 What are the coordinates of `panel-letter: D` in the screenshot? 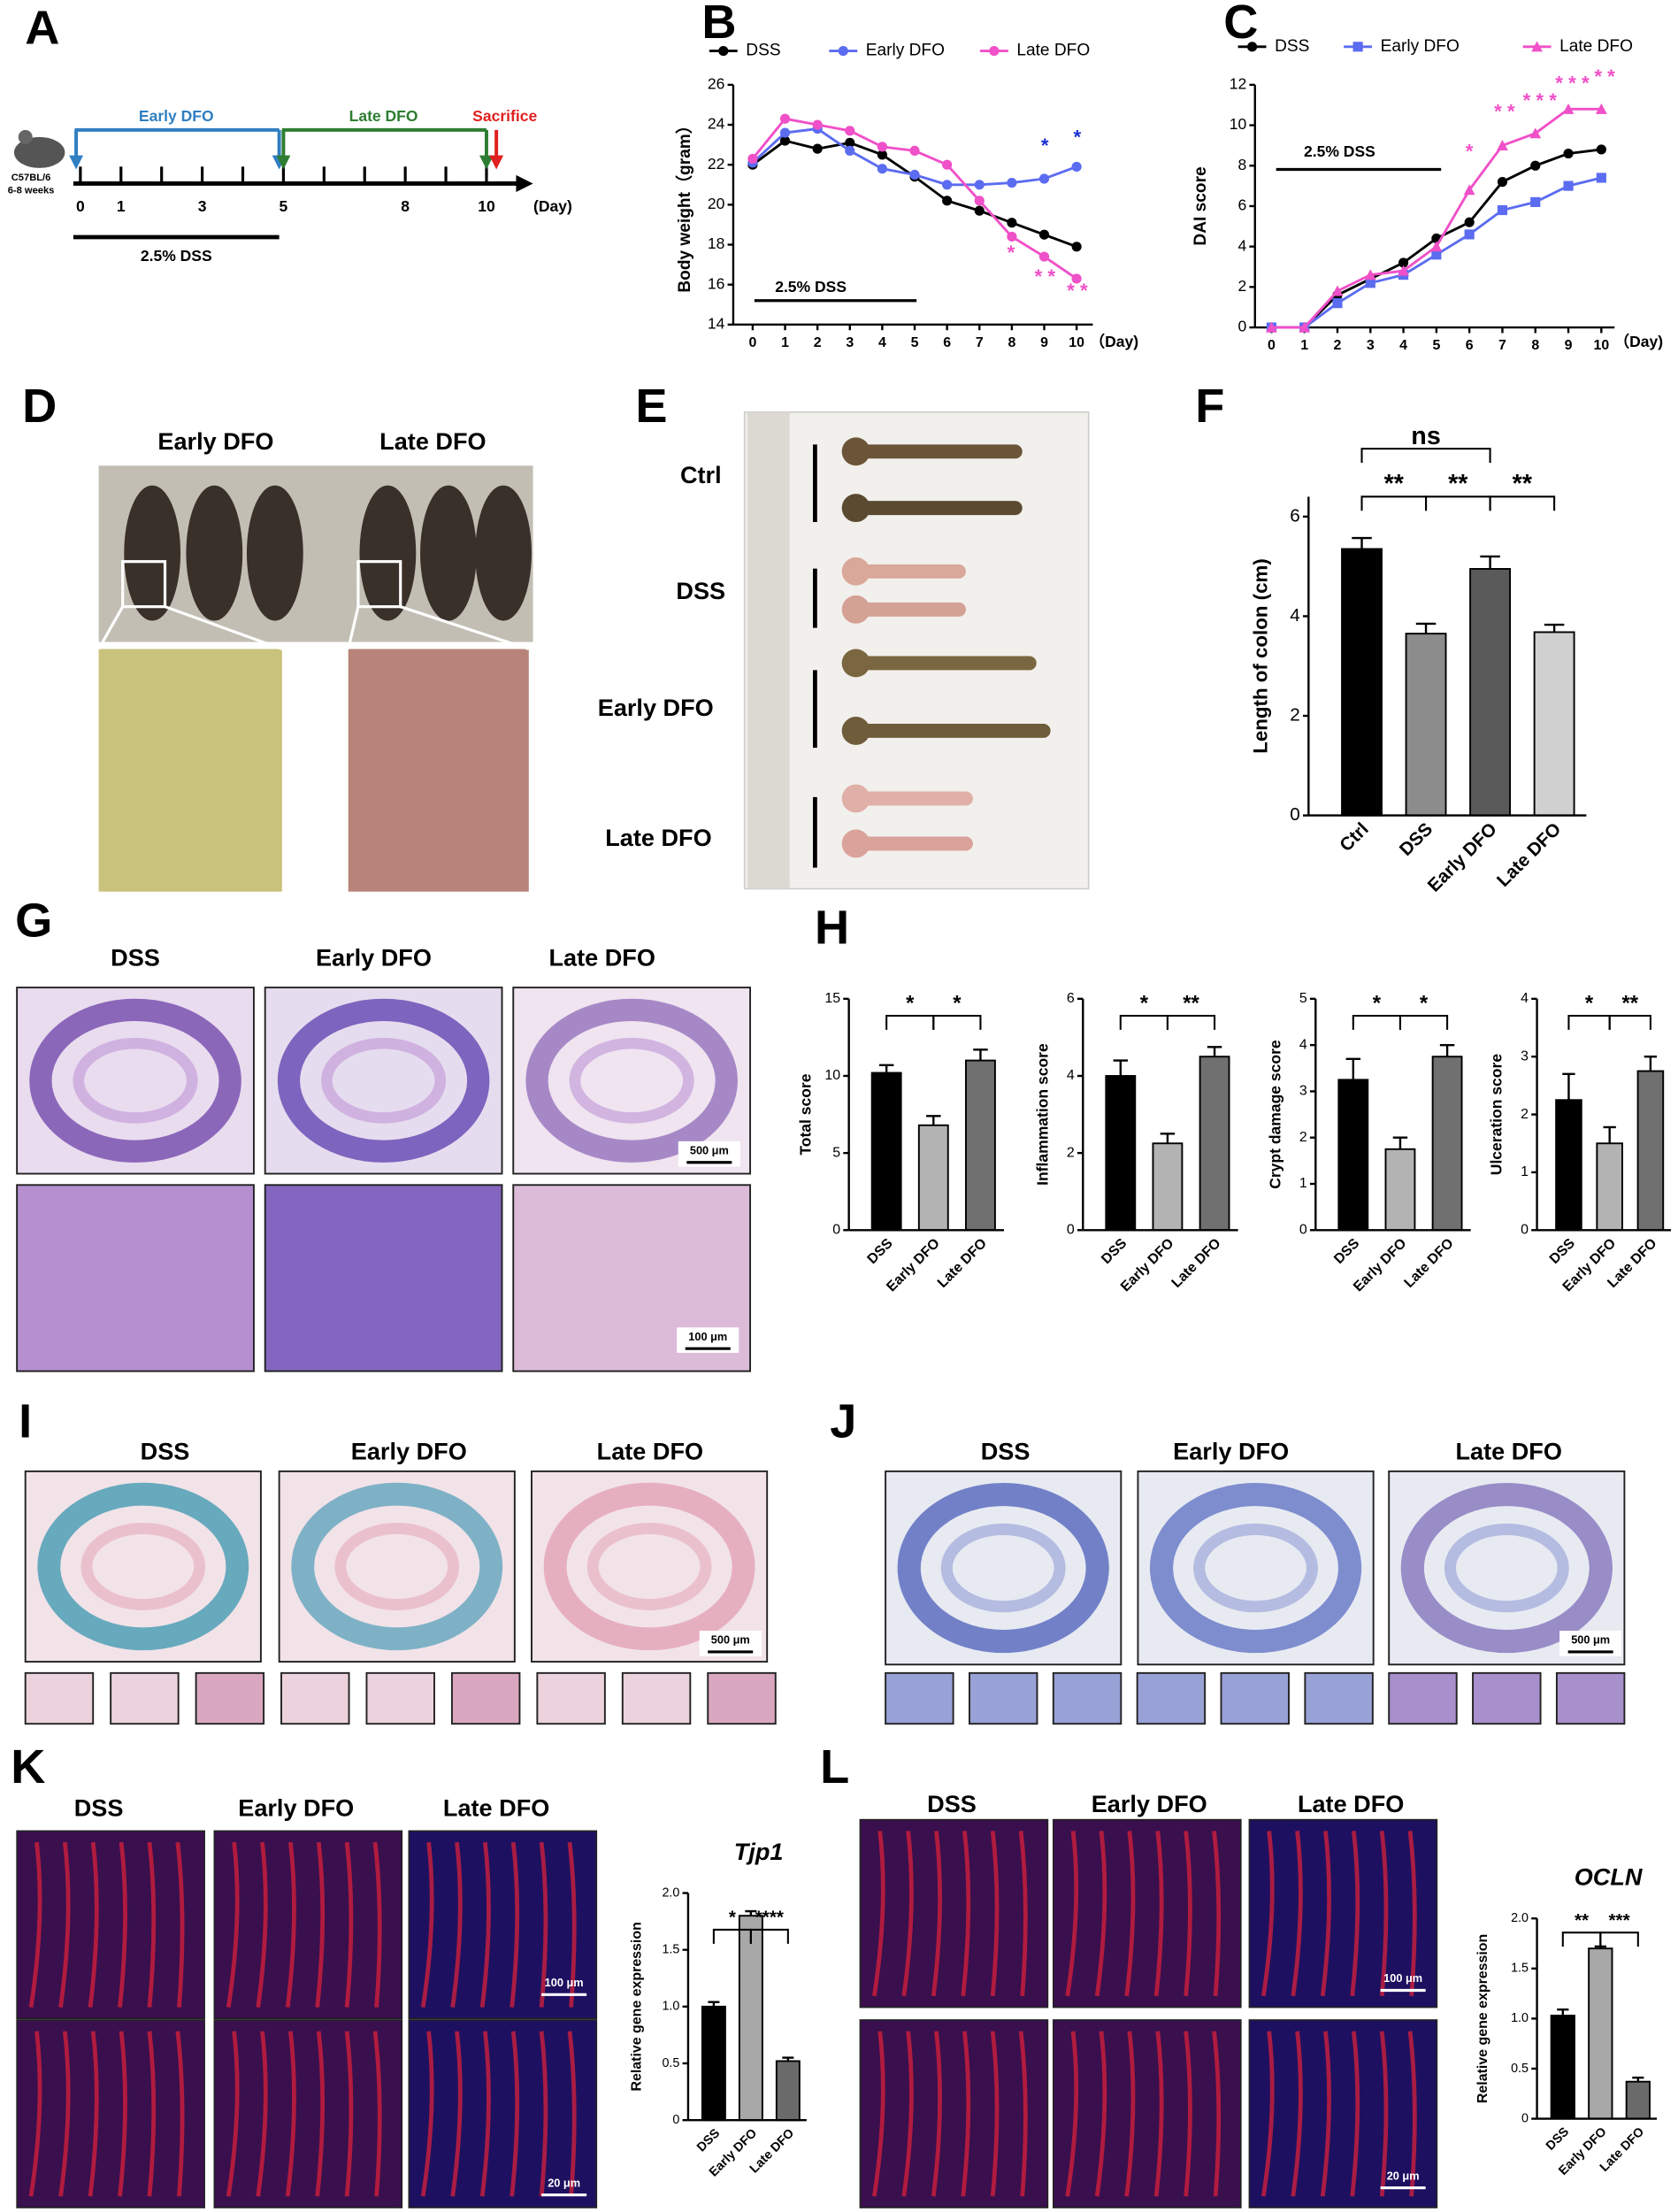 It's located at (39, 407).